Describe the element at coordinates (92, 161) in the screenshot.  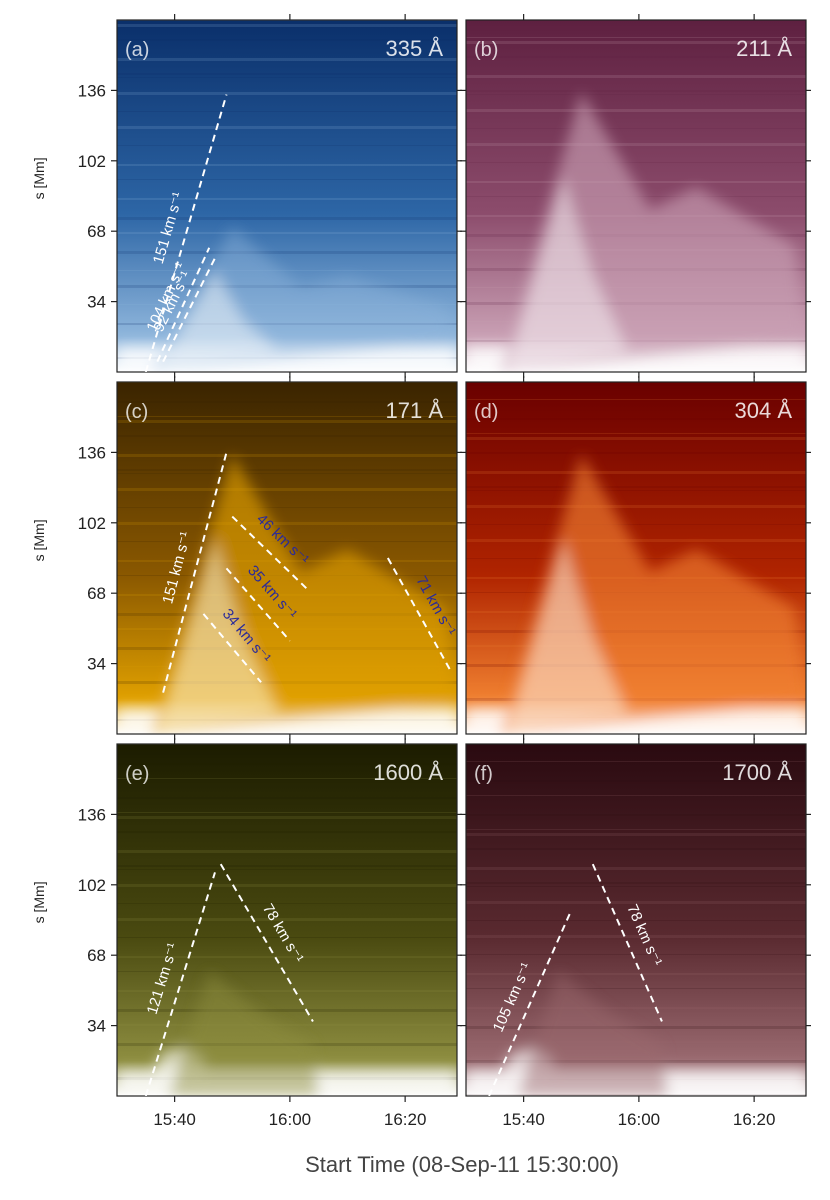
I see `y-tick-label-a-102: 102` at that location.